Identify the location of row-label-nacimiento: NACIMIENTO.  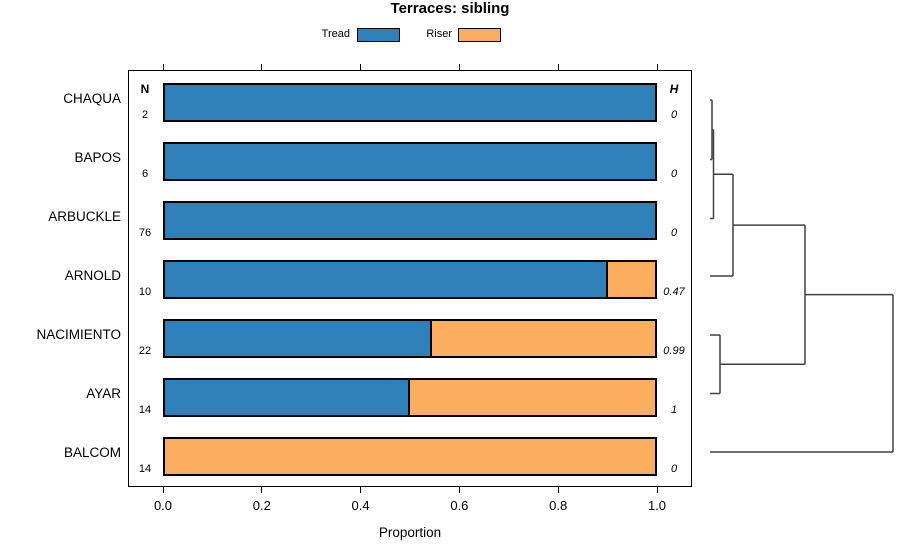
(78, 334).